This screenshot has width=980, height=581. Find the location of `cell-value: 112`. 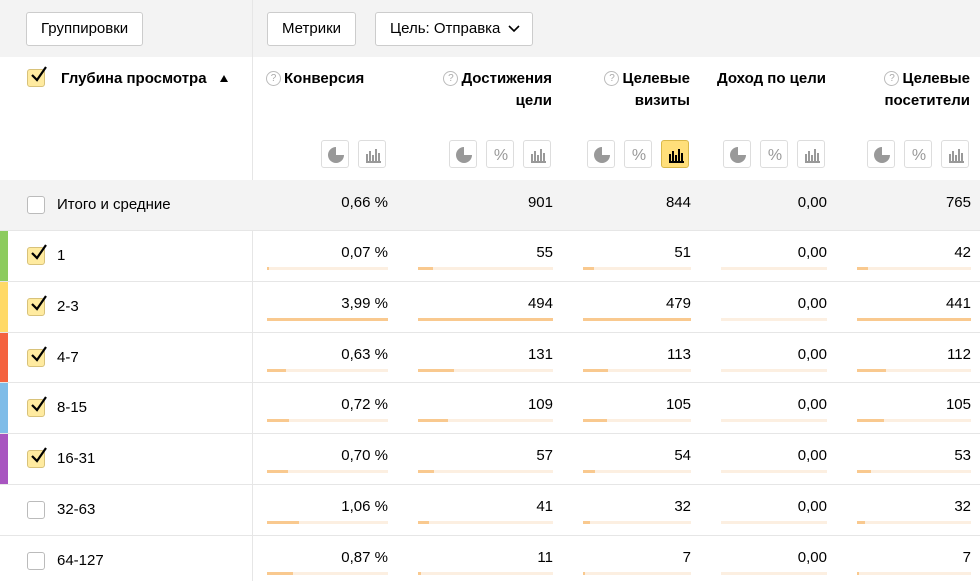

cell-value: 112 is located at coordinates (959, 354).